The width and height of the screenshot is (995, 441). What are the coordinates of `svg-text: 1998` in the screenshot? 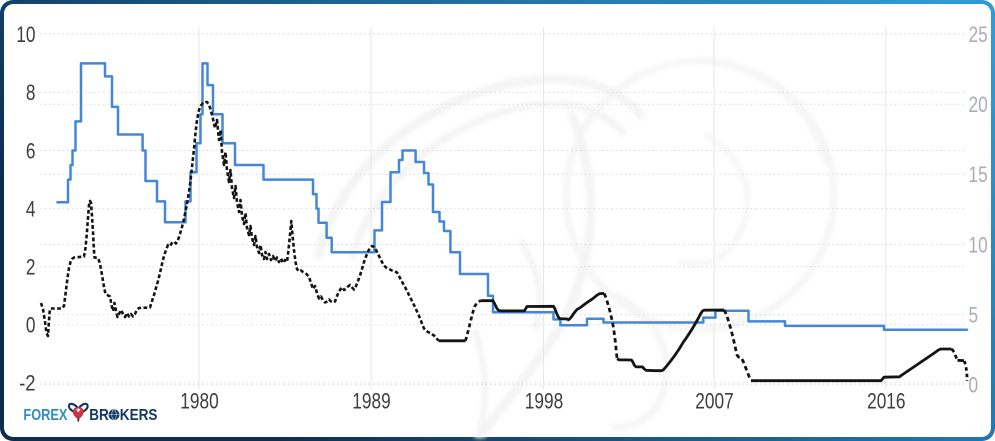 It's located at (544, 401).